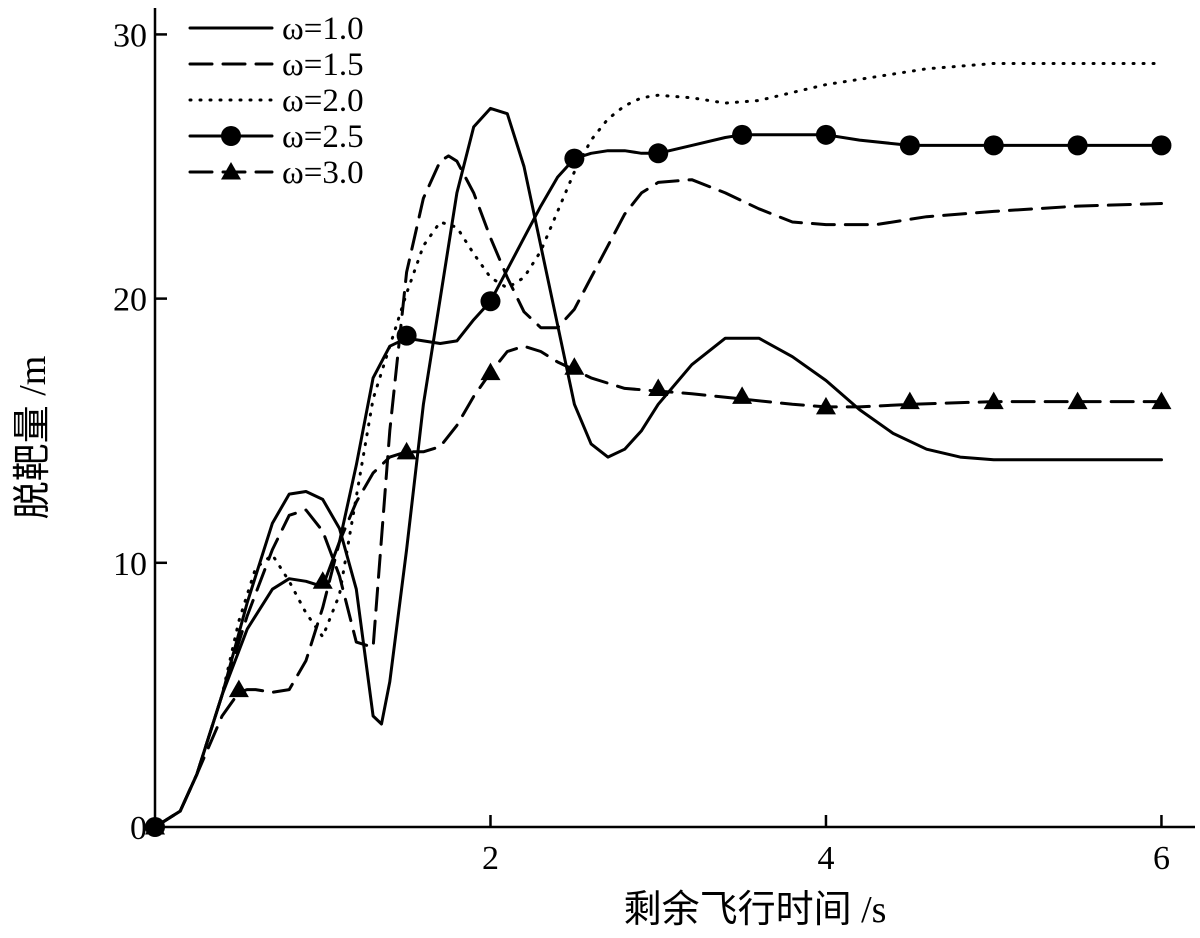 Image resolution: width=1200 pixels, height=938 pixels. Describe the element at coordinates (323, 29) in the screenshot. I see `legend-label: ω=1.0` at that location.